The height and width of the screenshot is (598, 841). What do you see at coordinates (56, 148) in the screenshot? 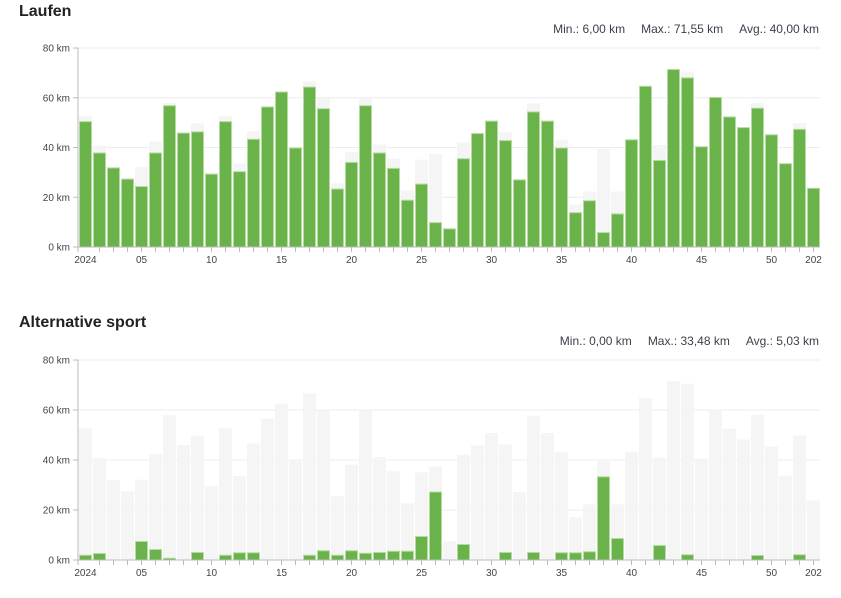
I see `y-tick-label: 40 km` at bounding box center [56, 148].